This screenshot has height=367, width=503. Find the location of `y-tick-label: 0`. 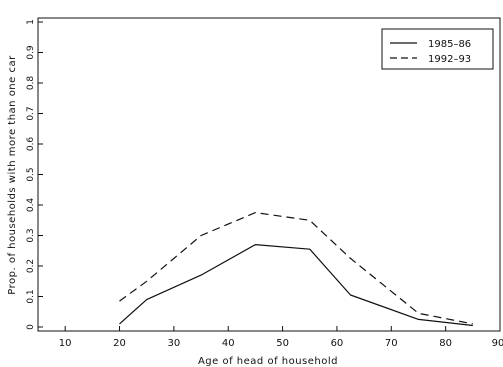

y-tick-label: 0 is located at coordinates (31, 327).